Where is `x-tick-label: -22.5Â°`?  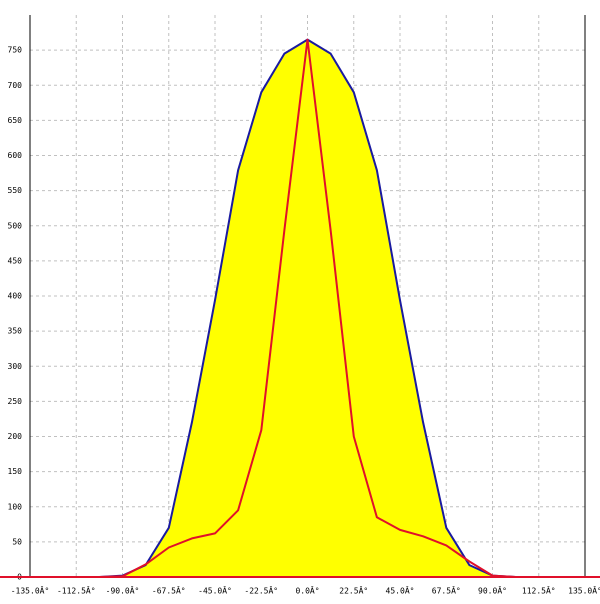
x-tick-label: -22.5Â° is located at coordinates (261, 590).